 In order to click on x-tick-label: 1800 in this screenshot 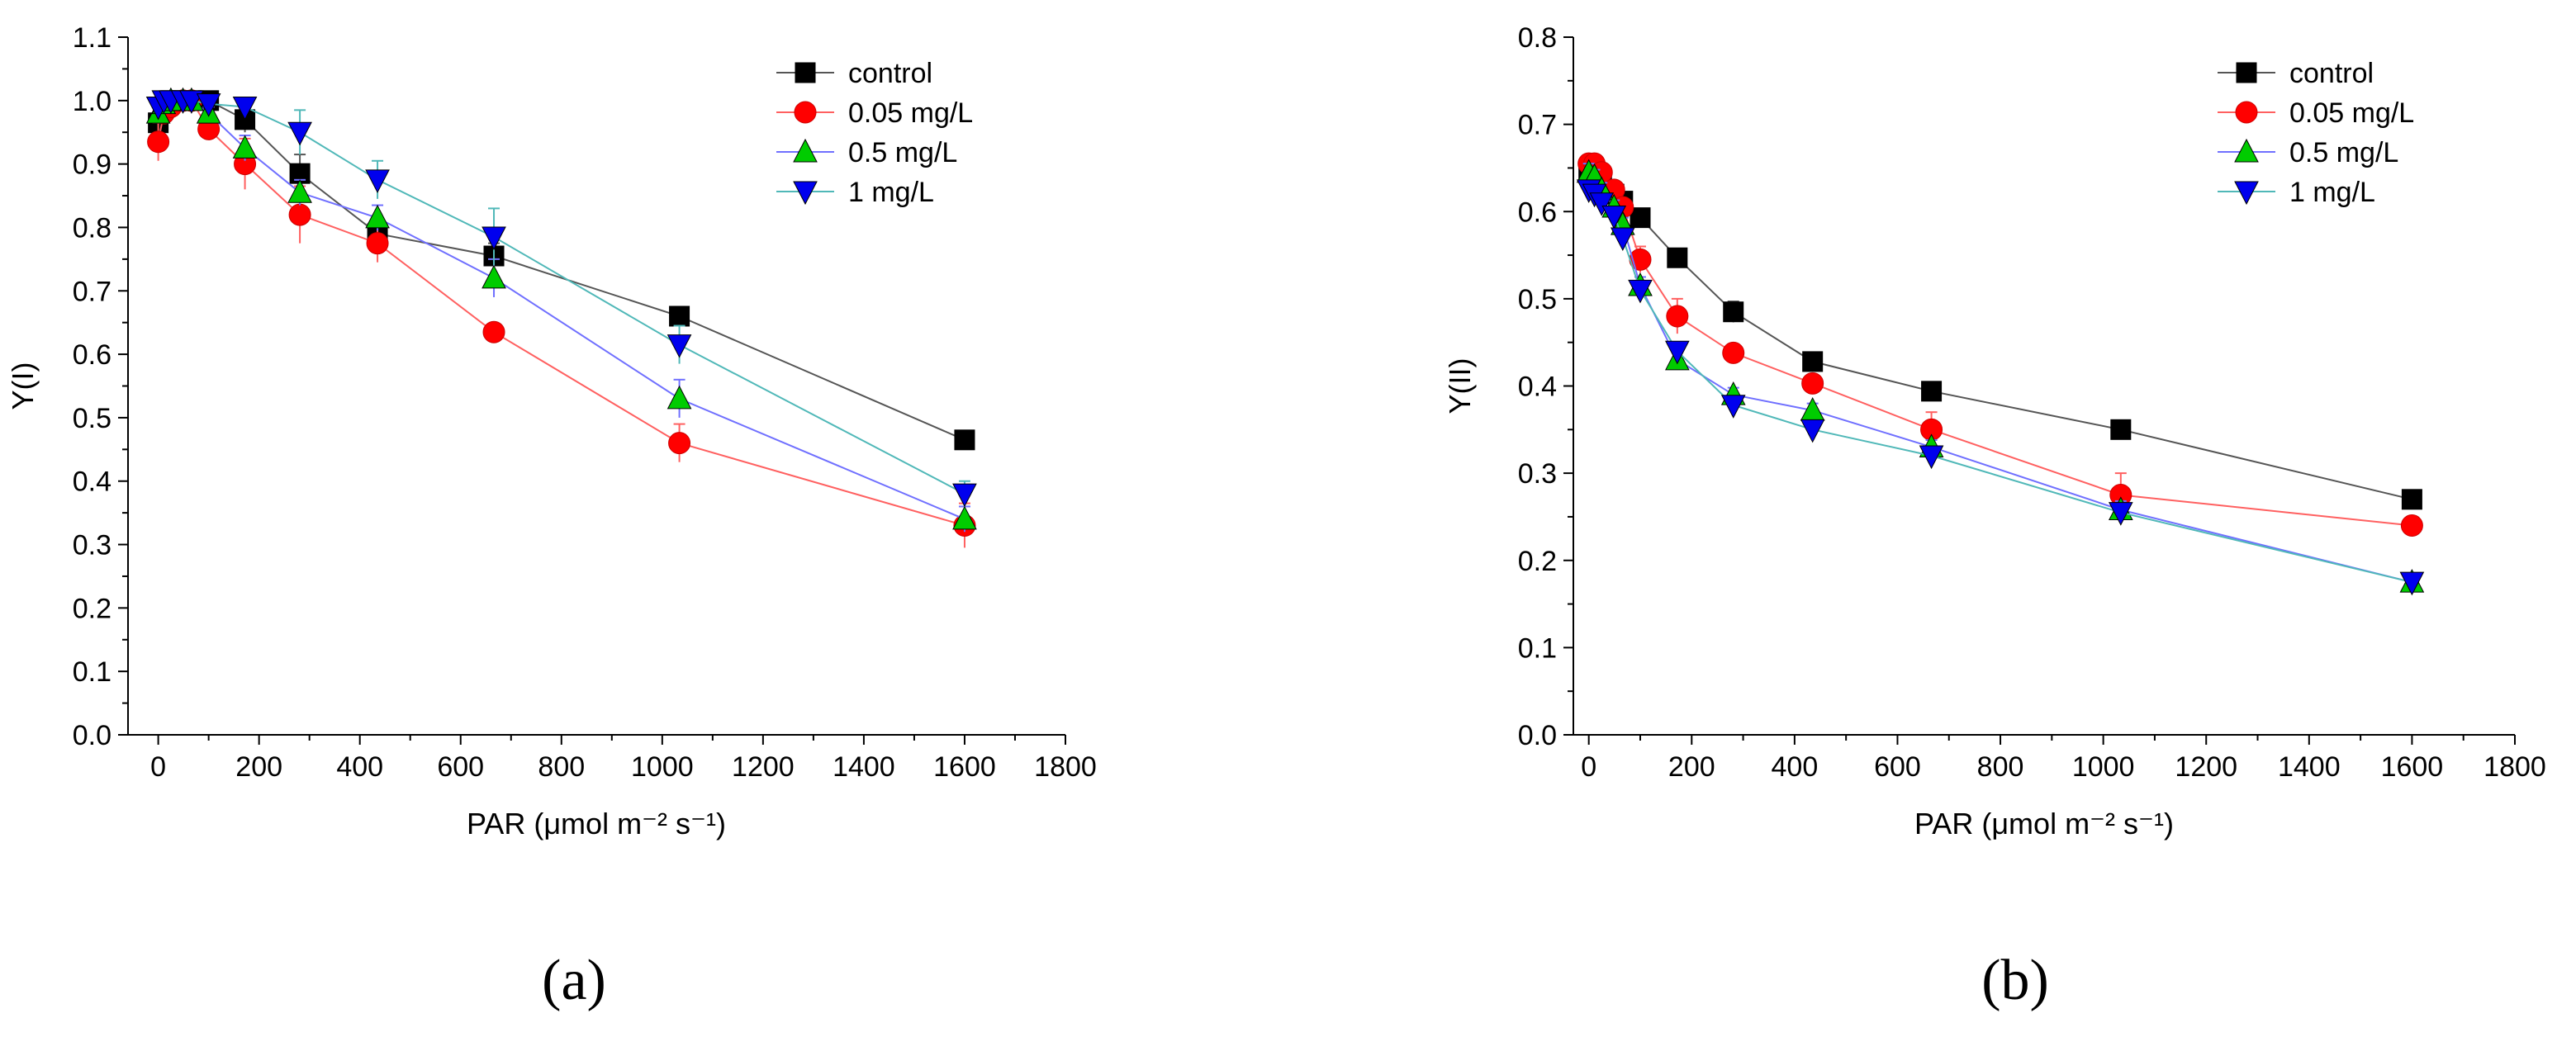, I will do `click(1065, 767)`.